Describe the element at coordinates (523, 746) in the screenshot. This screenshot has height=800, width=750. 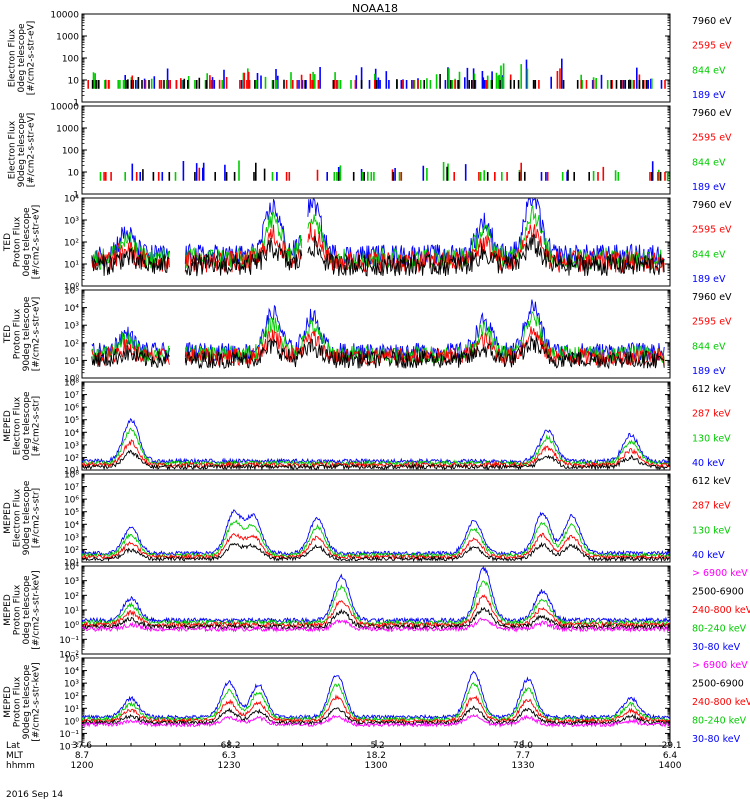
I see `x-tick-label: 78.0` at that location.